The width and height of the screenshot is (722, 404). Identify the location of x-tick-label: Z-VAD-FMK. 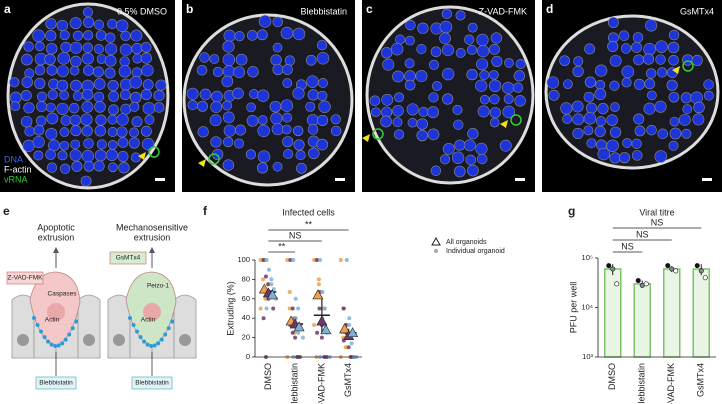
(321, 383).